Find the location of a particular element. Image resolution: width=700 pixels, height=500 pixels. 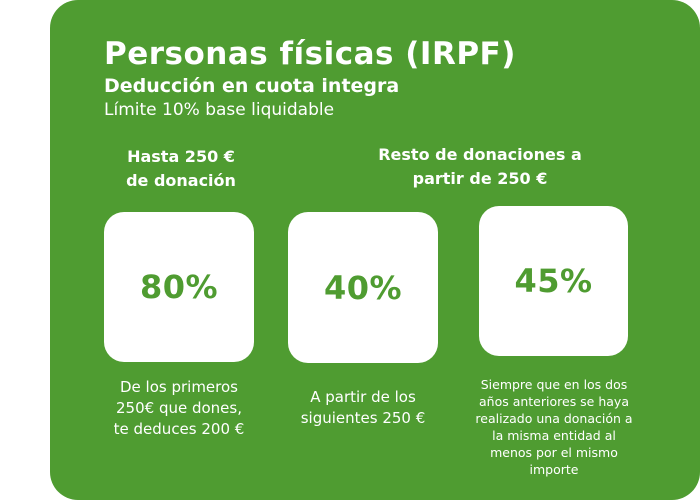

description-line: De los primeros is located at coordinates (178, 387).